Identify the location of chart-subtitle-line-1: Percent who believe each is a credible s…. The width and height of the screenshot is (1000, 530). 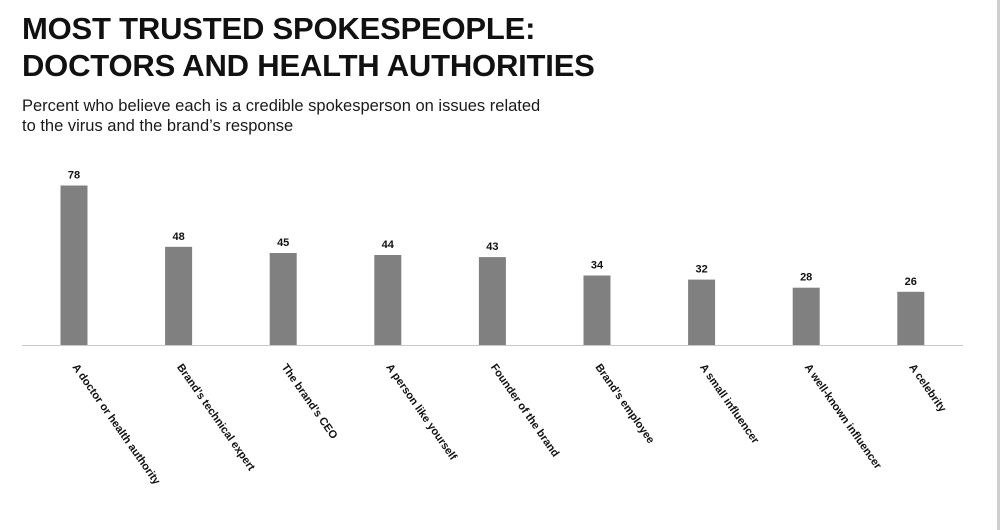
(281, 106).